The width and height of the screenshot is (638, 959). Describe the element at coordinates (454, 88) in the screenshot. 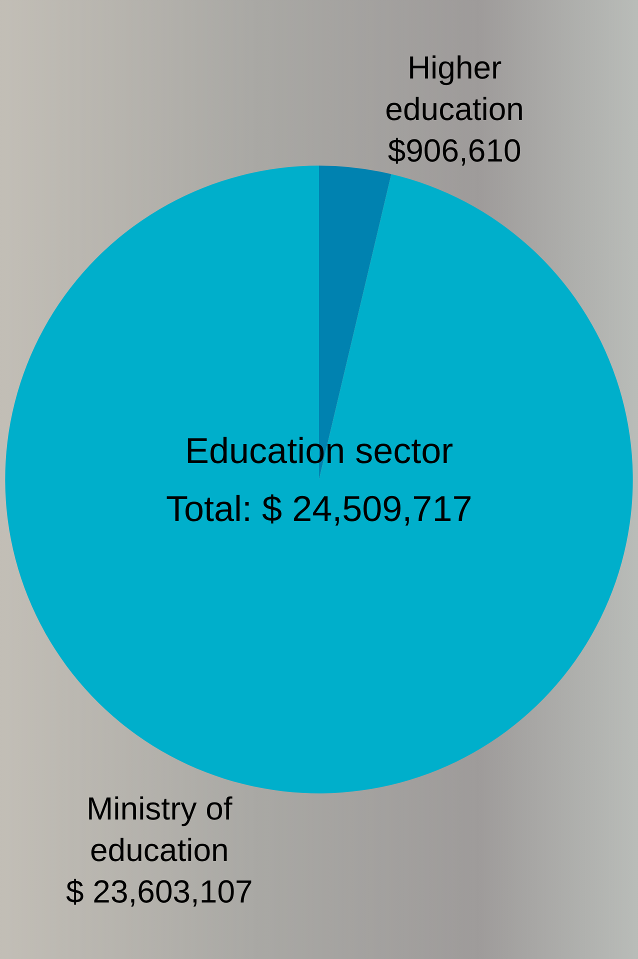

I see `slice-label: Higher education` at that location.